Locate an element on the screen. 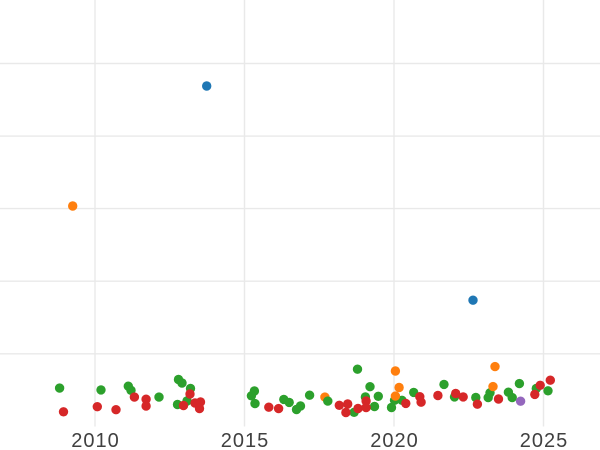 This screenshot has height=450, width=600. svg-text: 2020 is located at coordinates (394, 440).